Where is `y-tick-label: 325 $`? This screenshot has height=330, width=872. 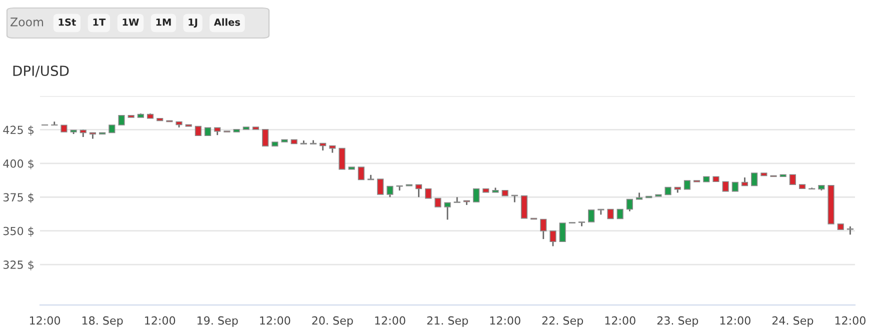 y-tick-label: 325 $ is located at coordinates (18, 265).